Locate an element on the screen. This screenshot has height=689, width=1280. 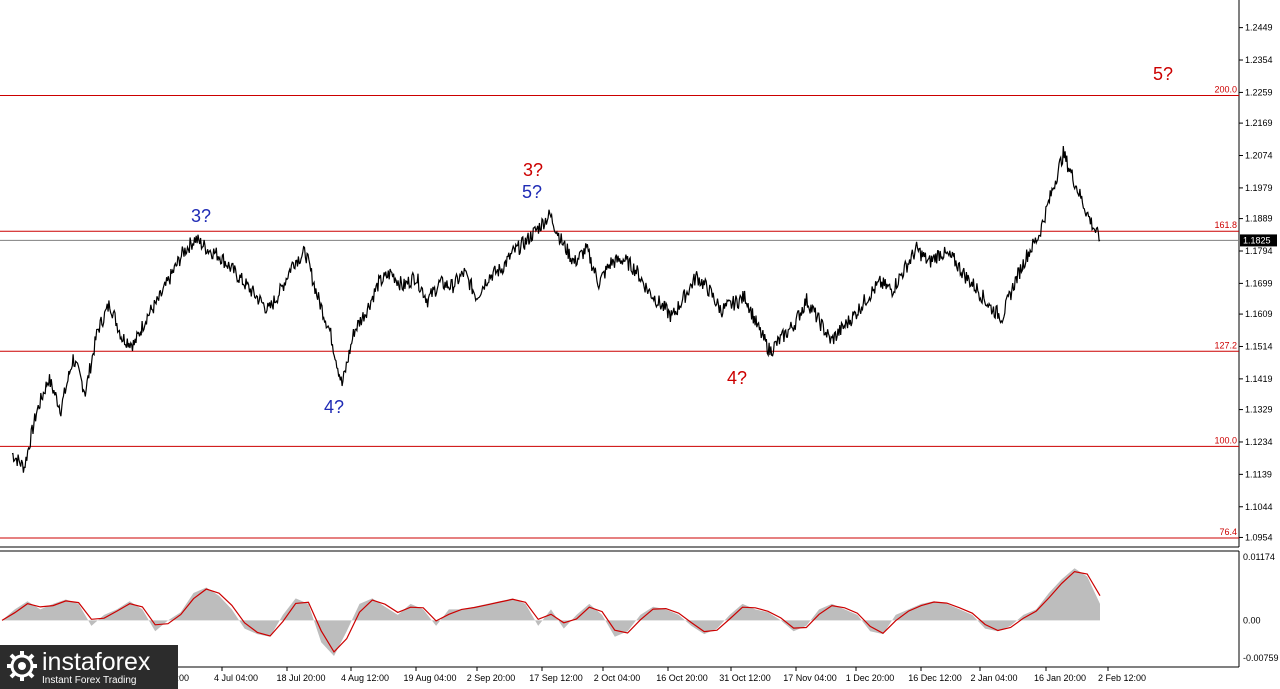
current-price-marker: 1.1825 is located at coordinates (1258, 240).